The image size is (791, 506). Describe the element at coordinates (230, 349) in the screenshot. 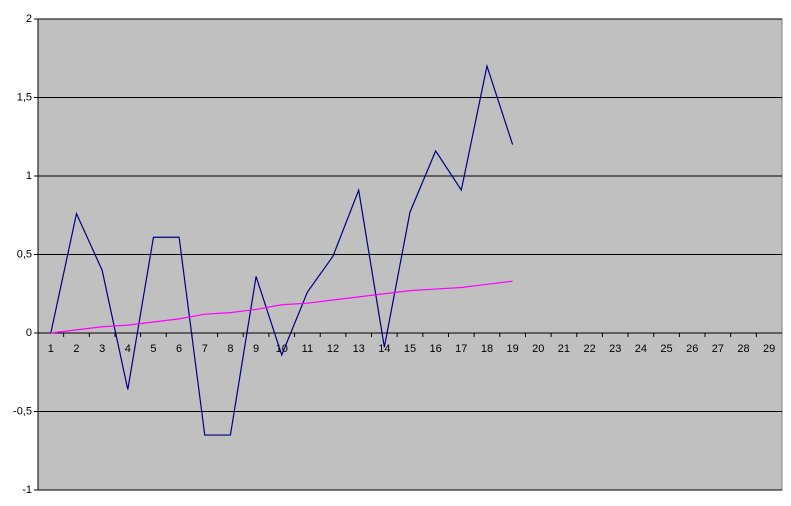

I see `x-tick-label: 8` at that location.